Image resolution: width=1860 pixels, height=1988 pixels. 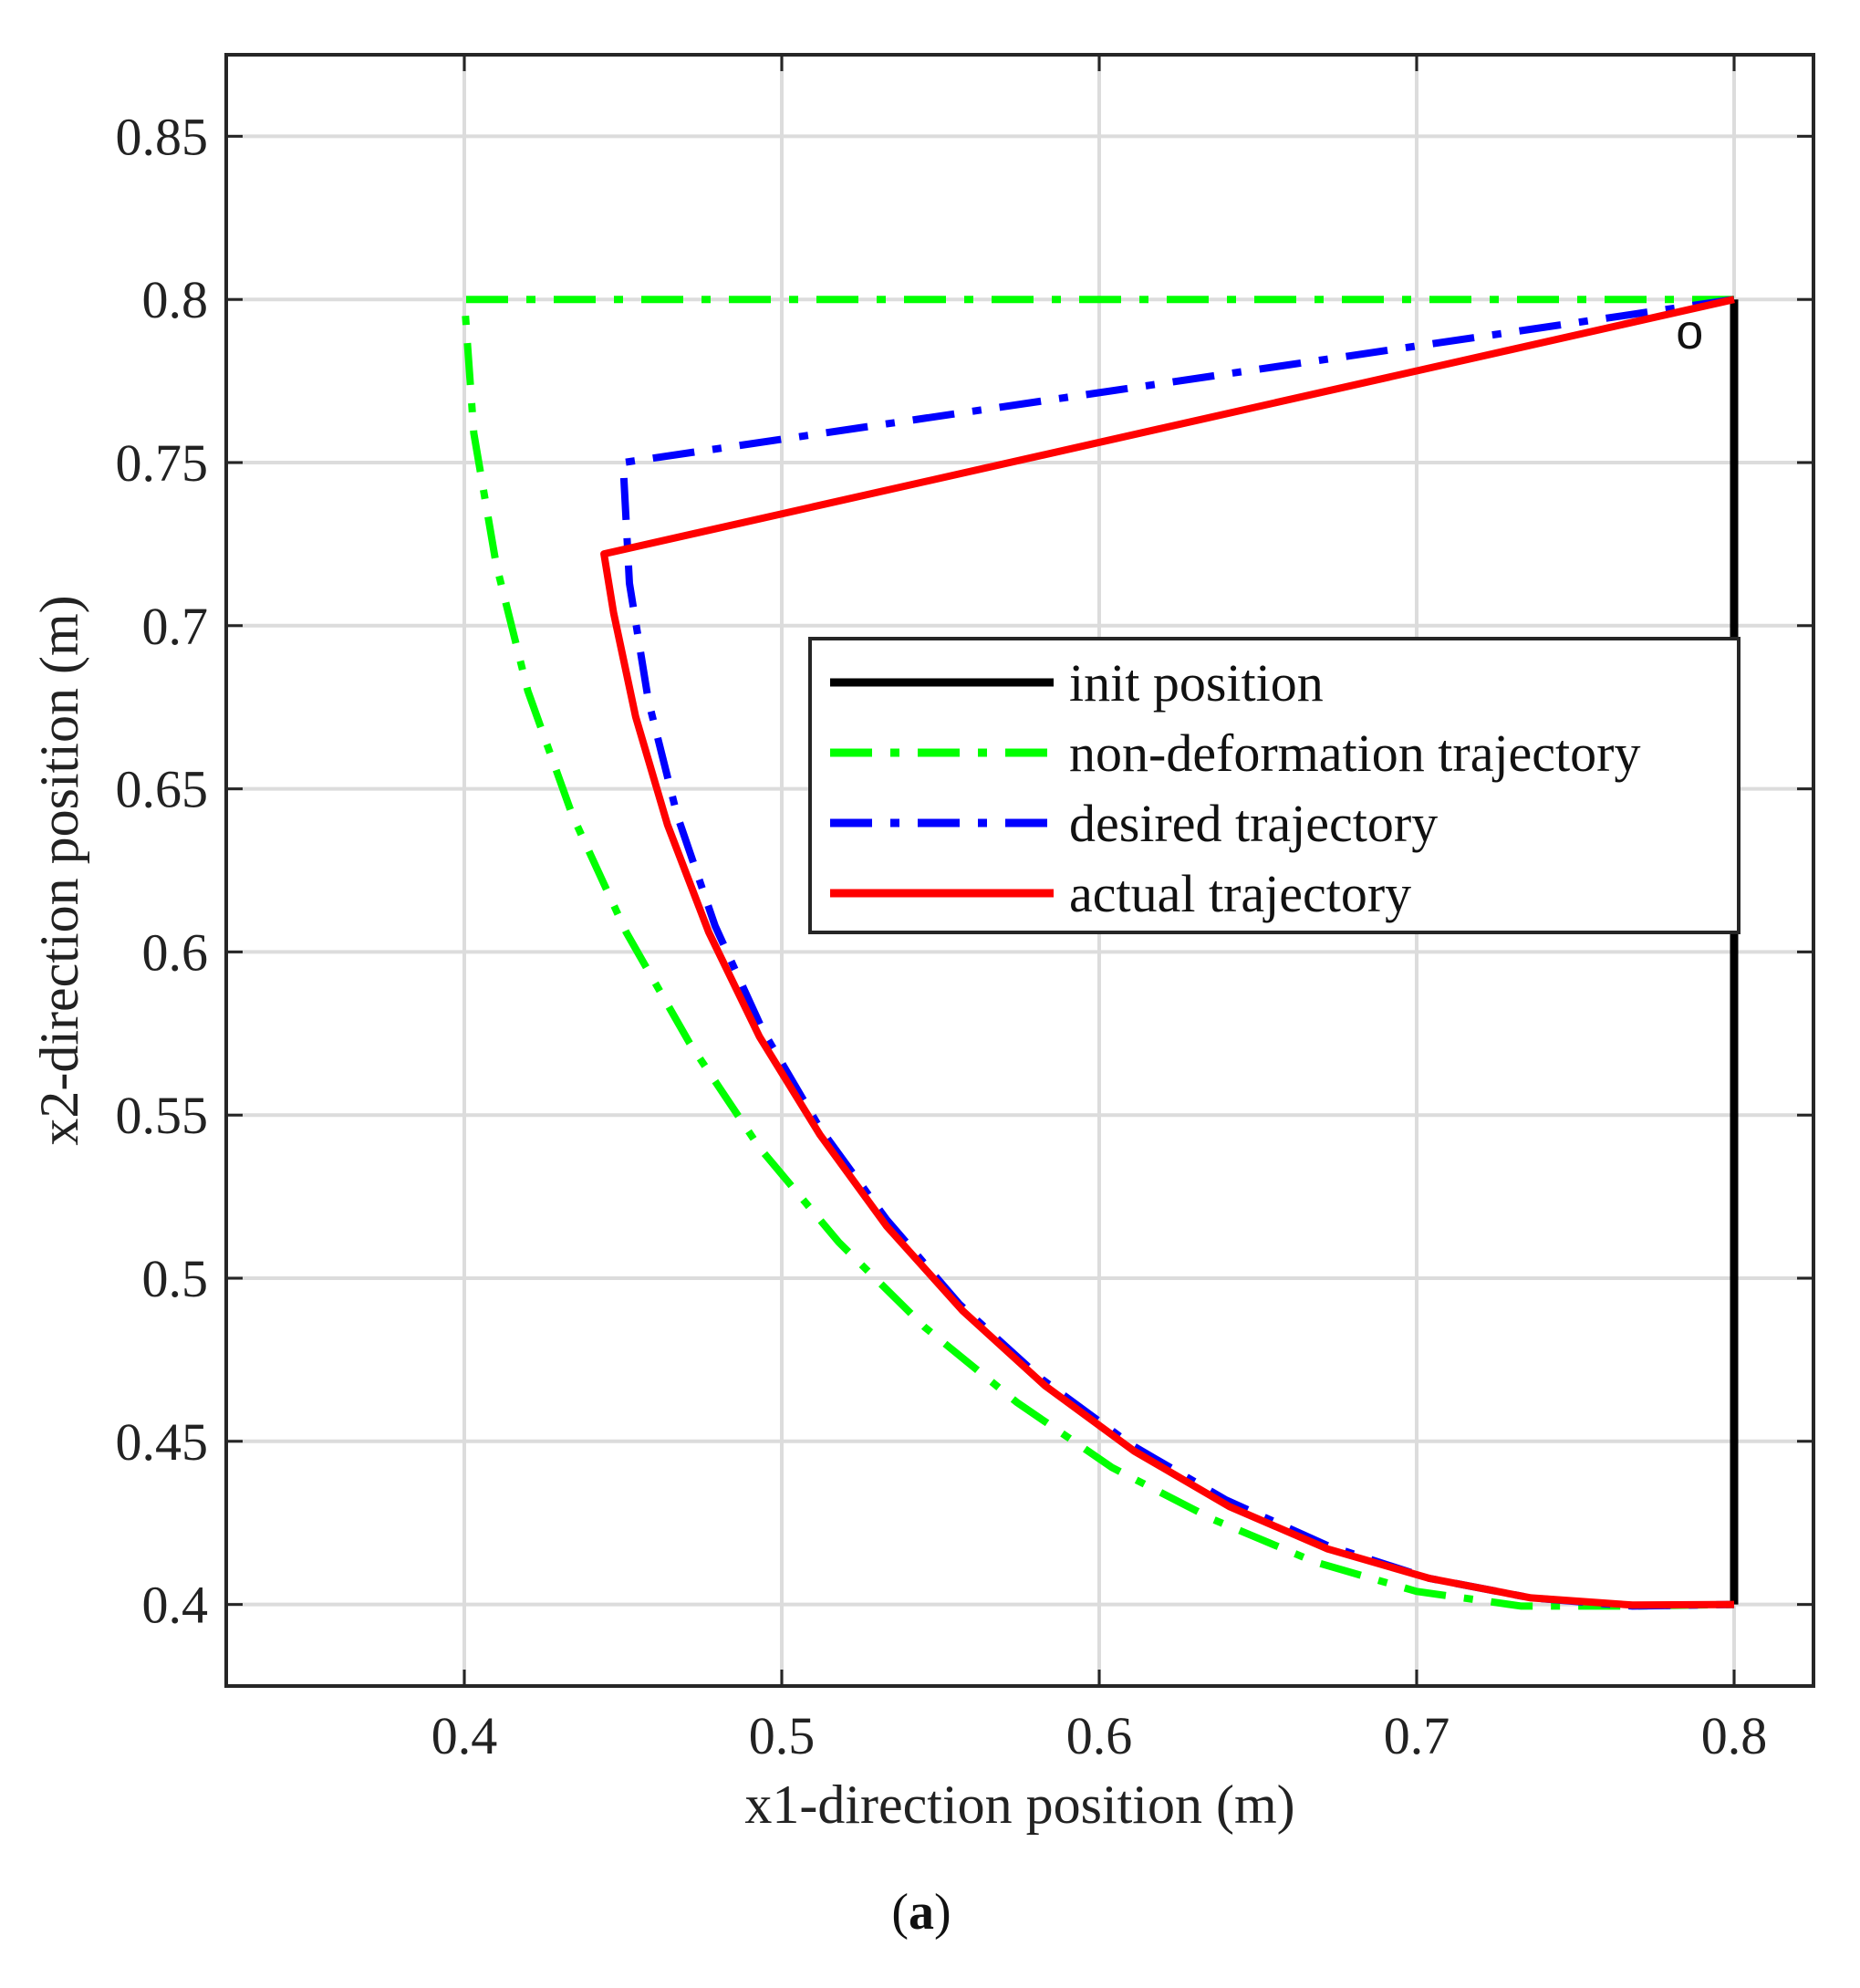 I want to click on y-tick-label: 0.45, so click(x=162, y=1442).